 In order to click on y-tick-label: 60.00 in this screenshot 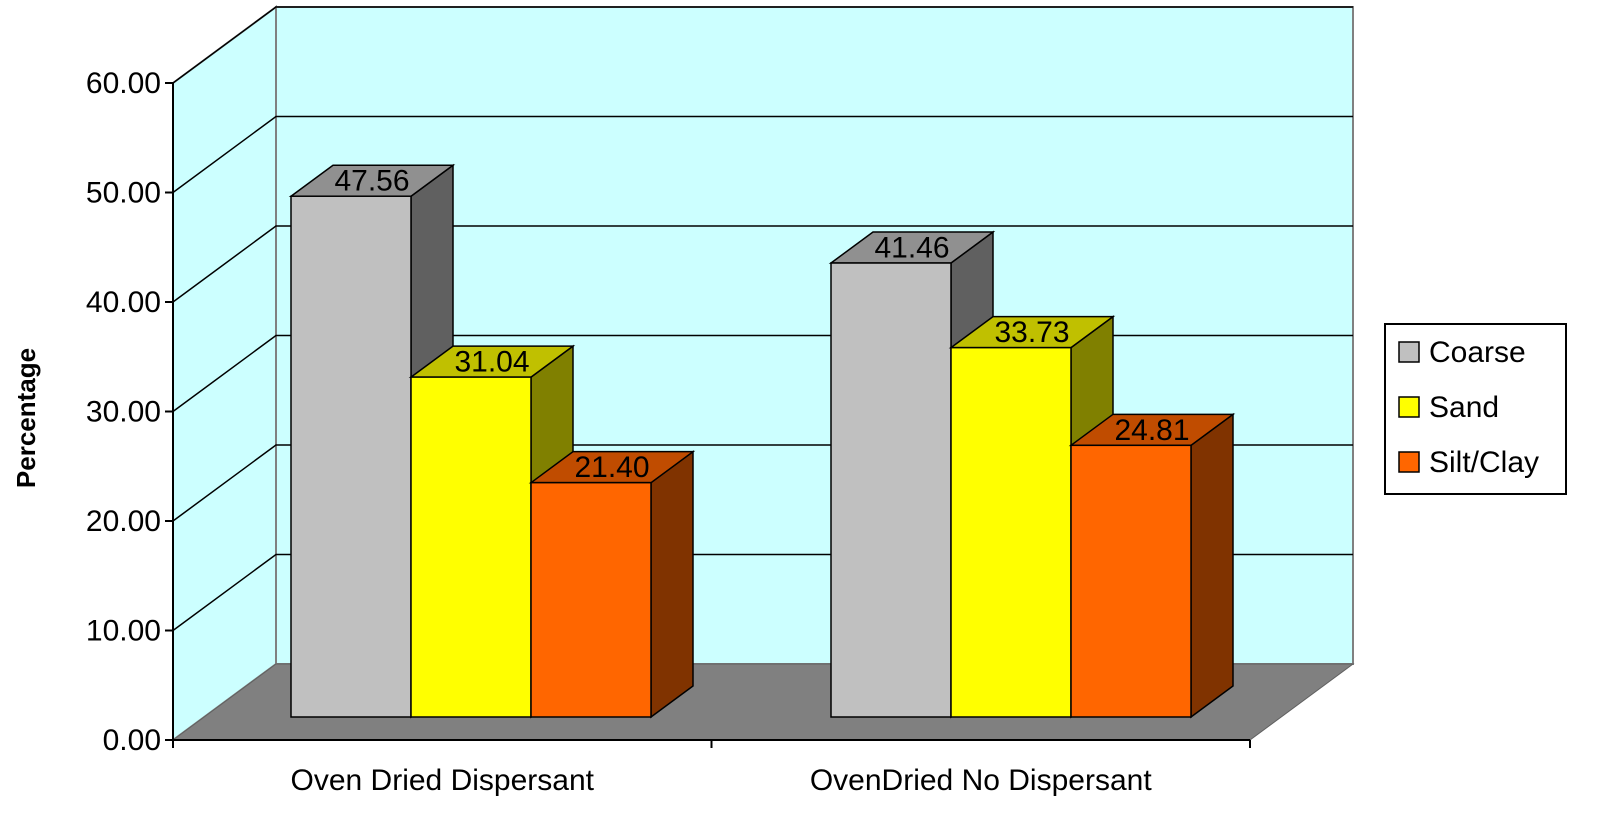, I will do `click(123, 83)`.